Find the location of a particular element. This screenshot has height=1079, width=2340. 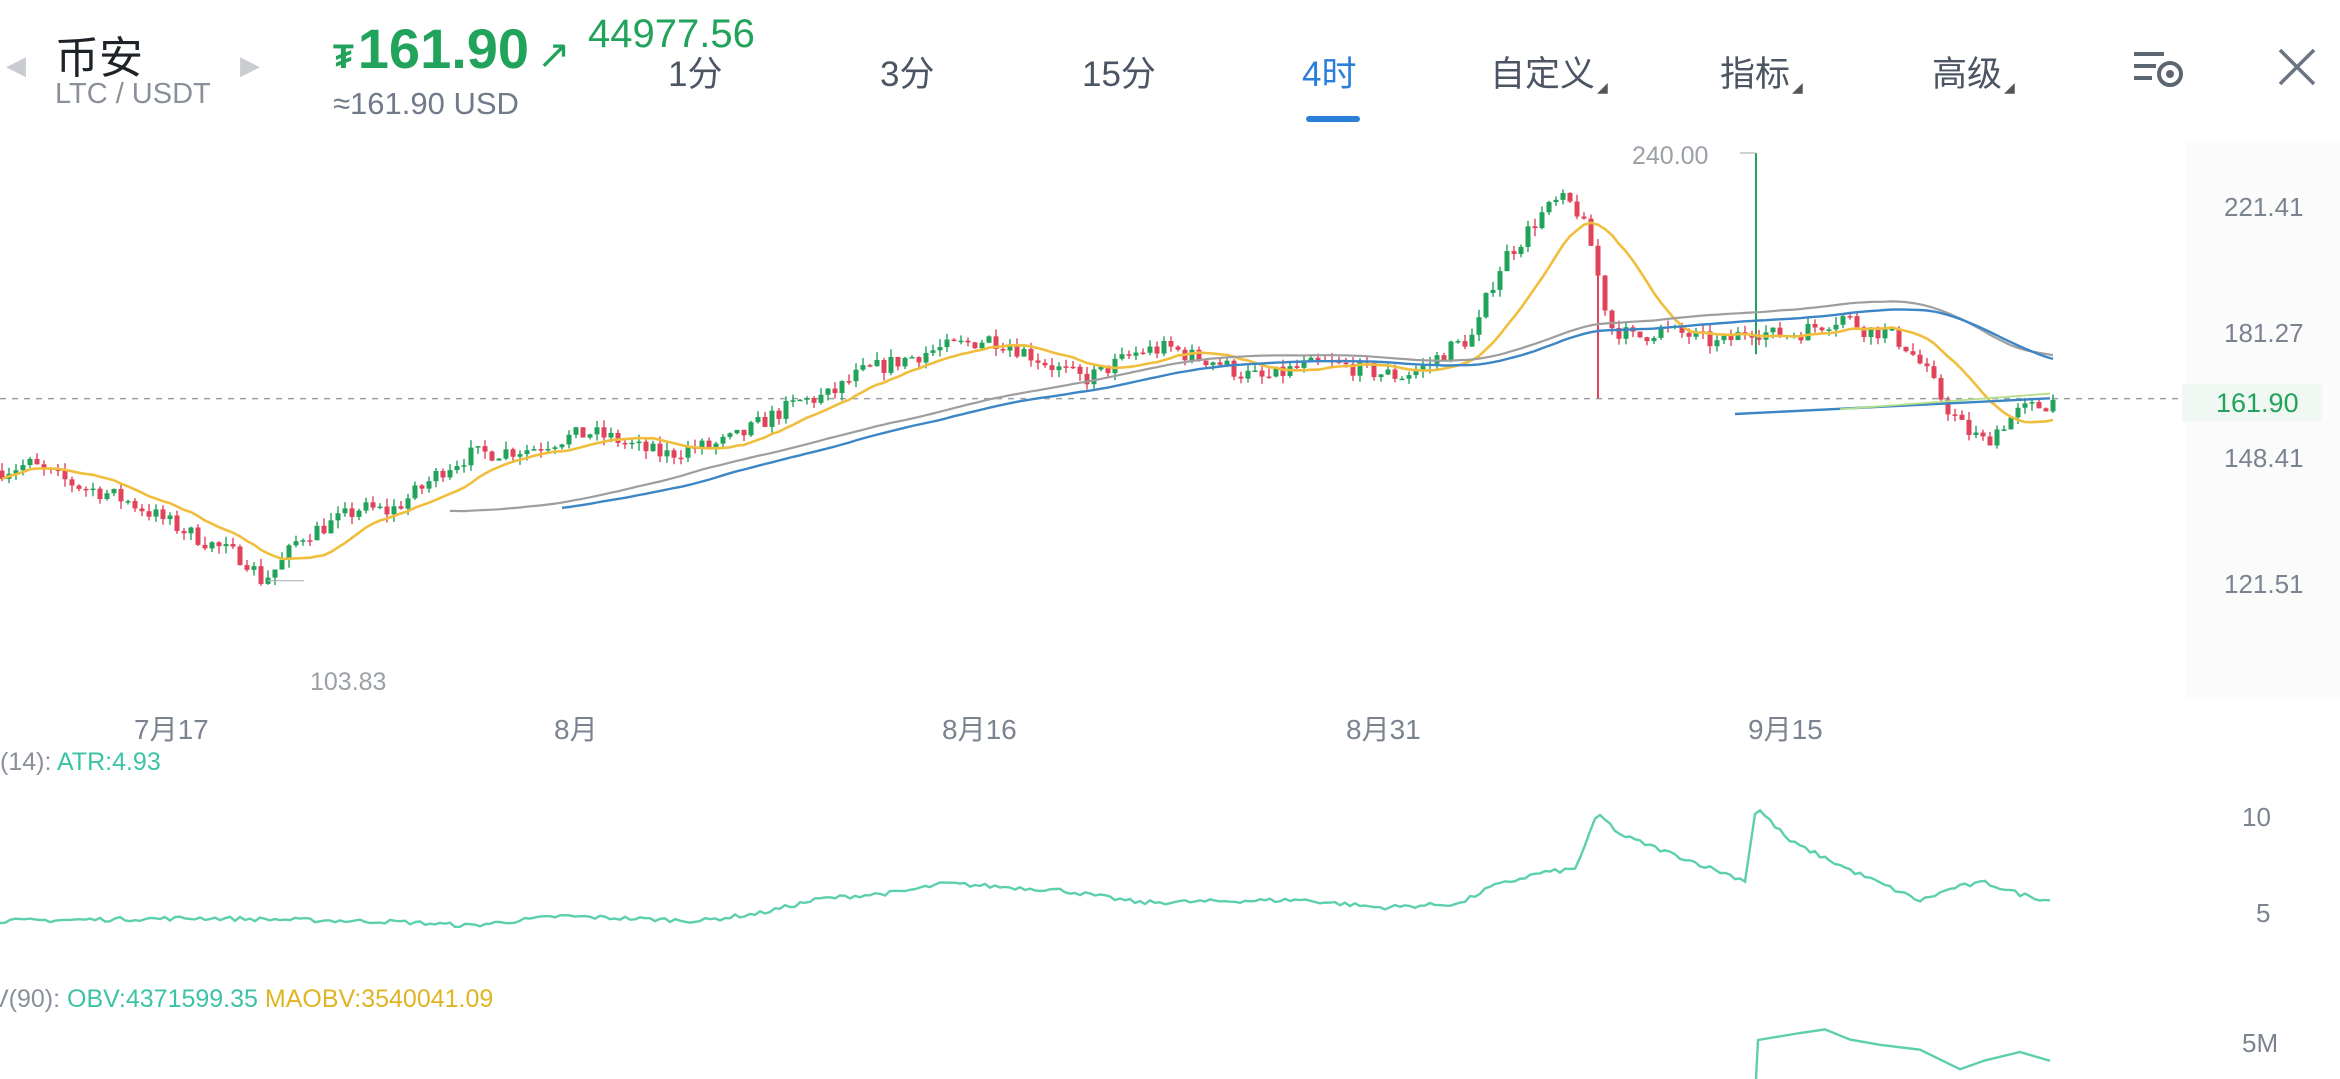

usdt-currency-icon: ₮ is located at coordinates (343, 57).